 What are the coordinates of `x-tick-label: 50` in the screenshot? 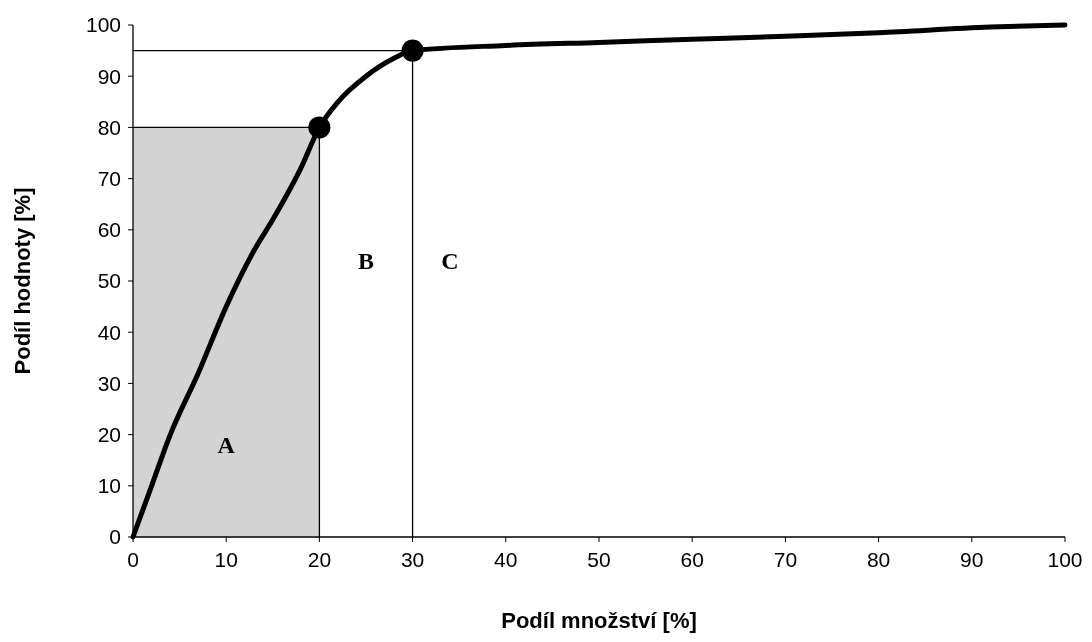 It's located at (599, 559).